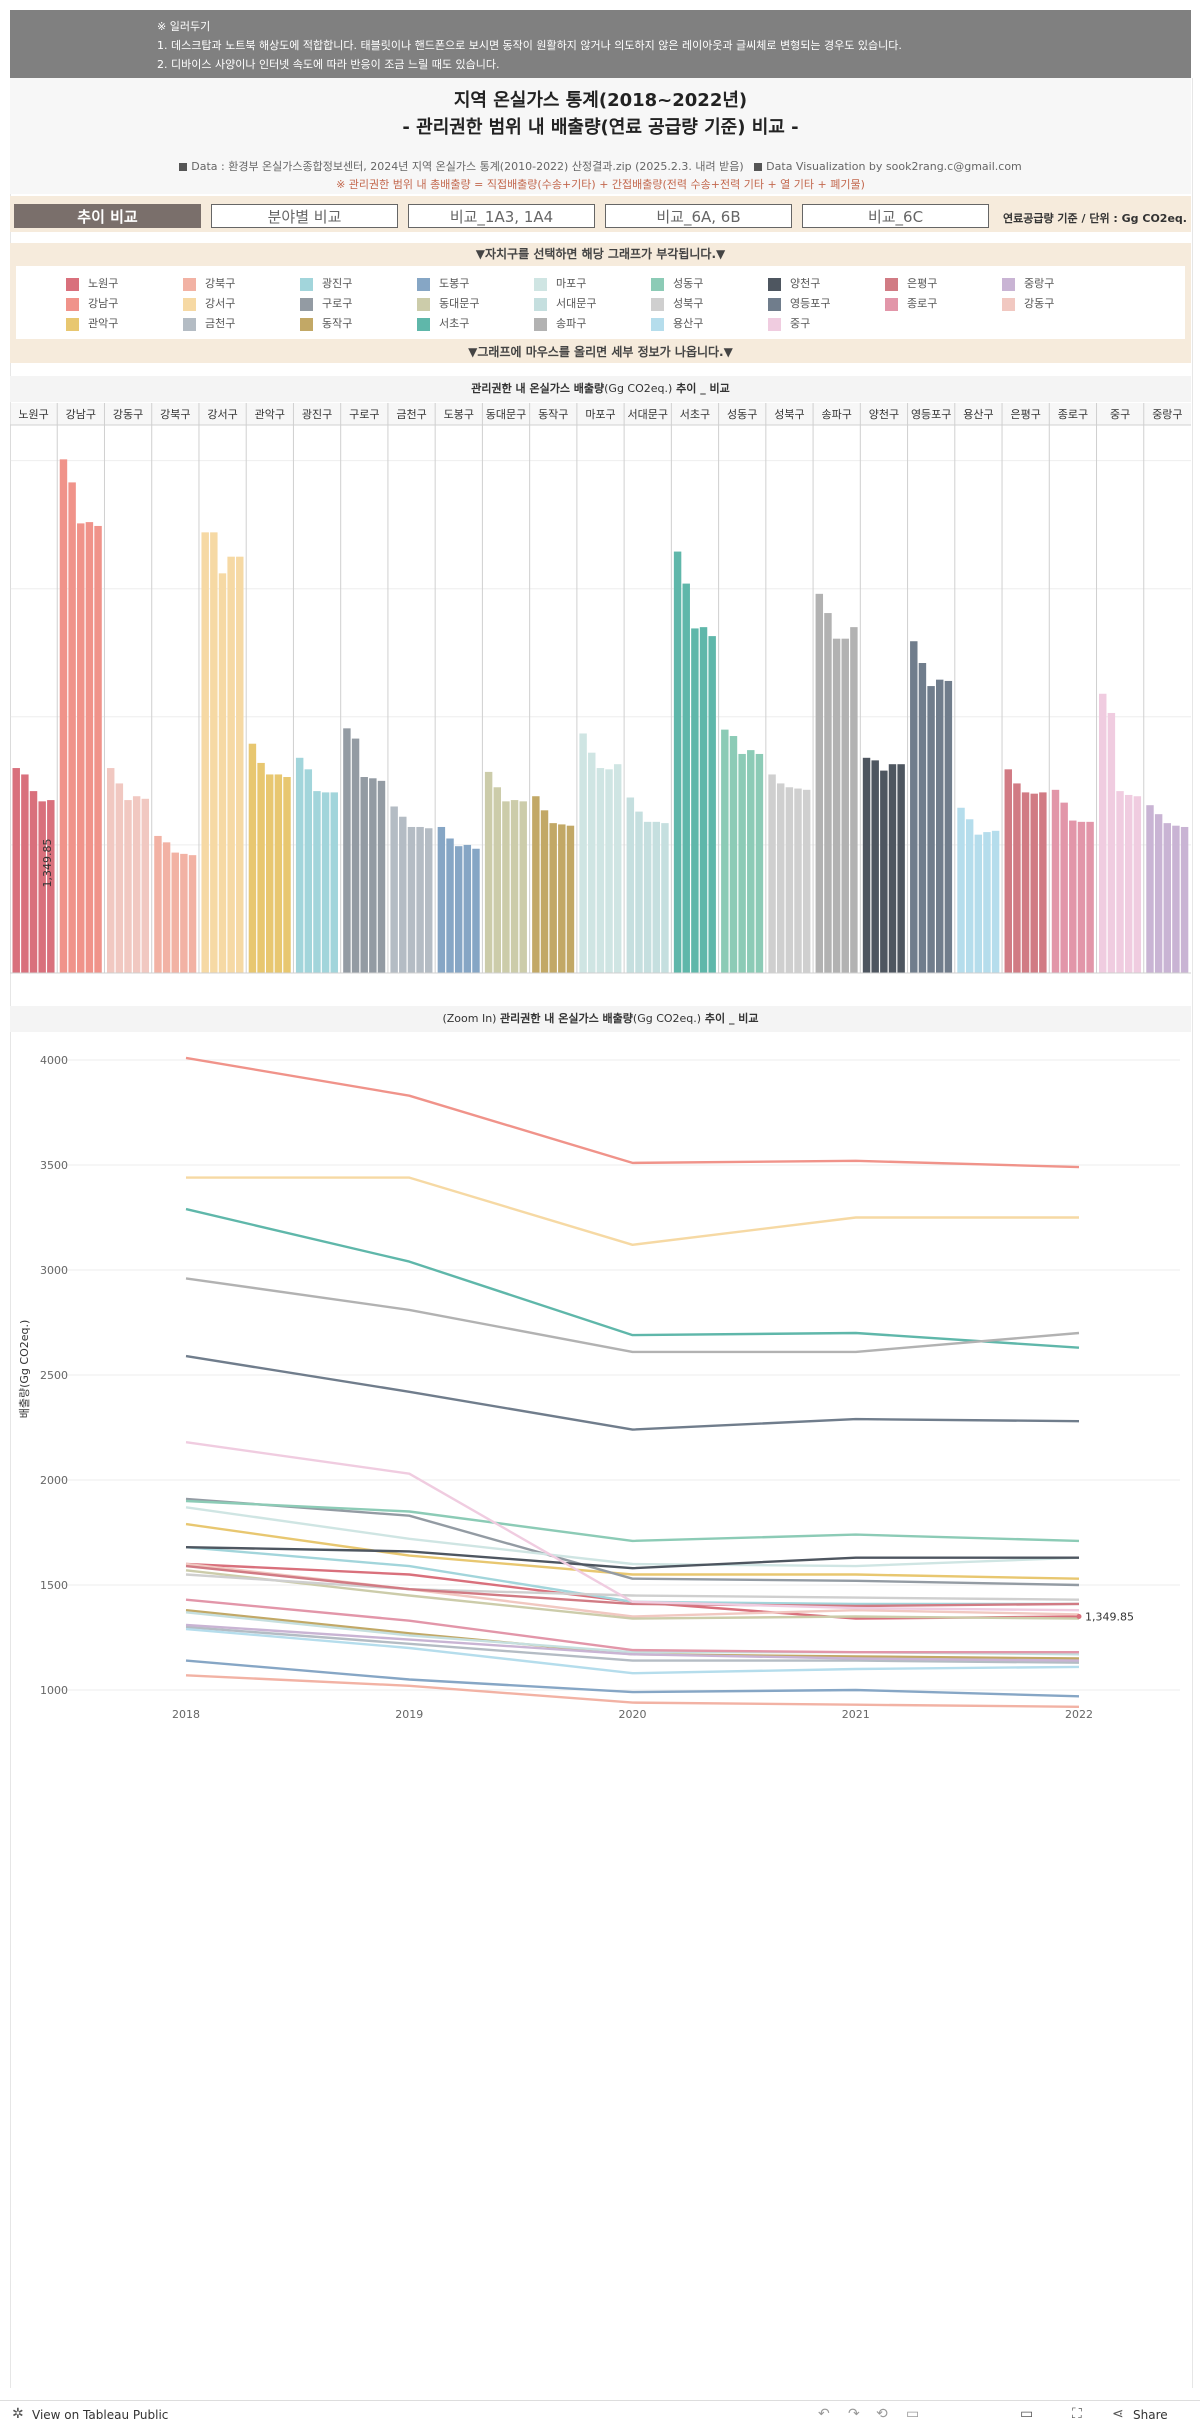  What do you see at coordinates (824, 2414) in the screenshot?
I see `undo-icon: ↶` at bounding box center [824, 2414].